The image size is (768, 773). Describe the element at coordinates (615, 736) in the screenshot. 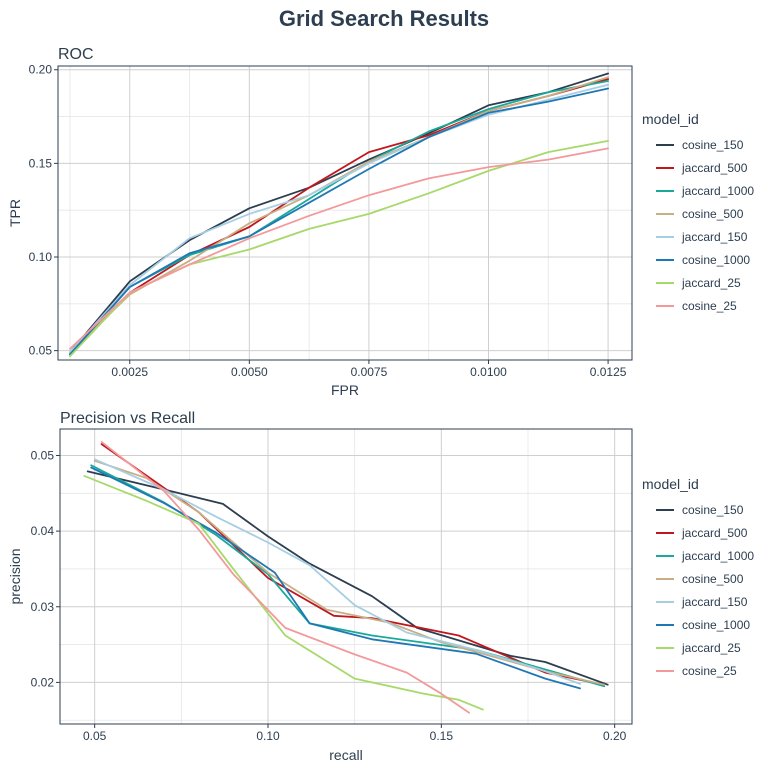

I see `tick-label-x: 0.20` at that location.